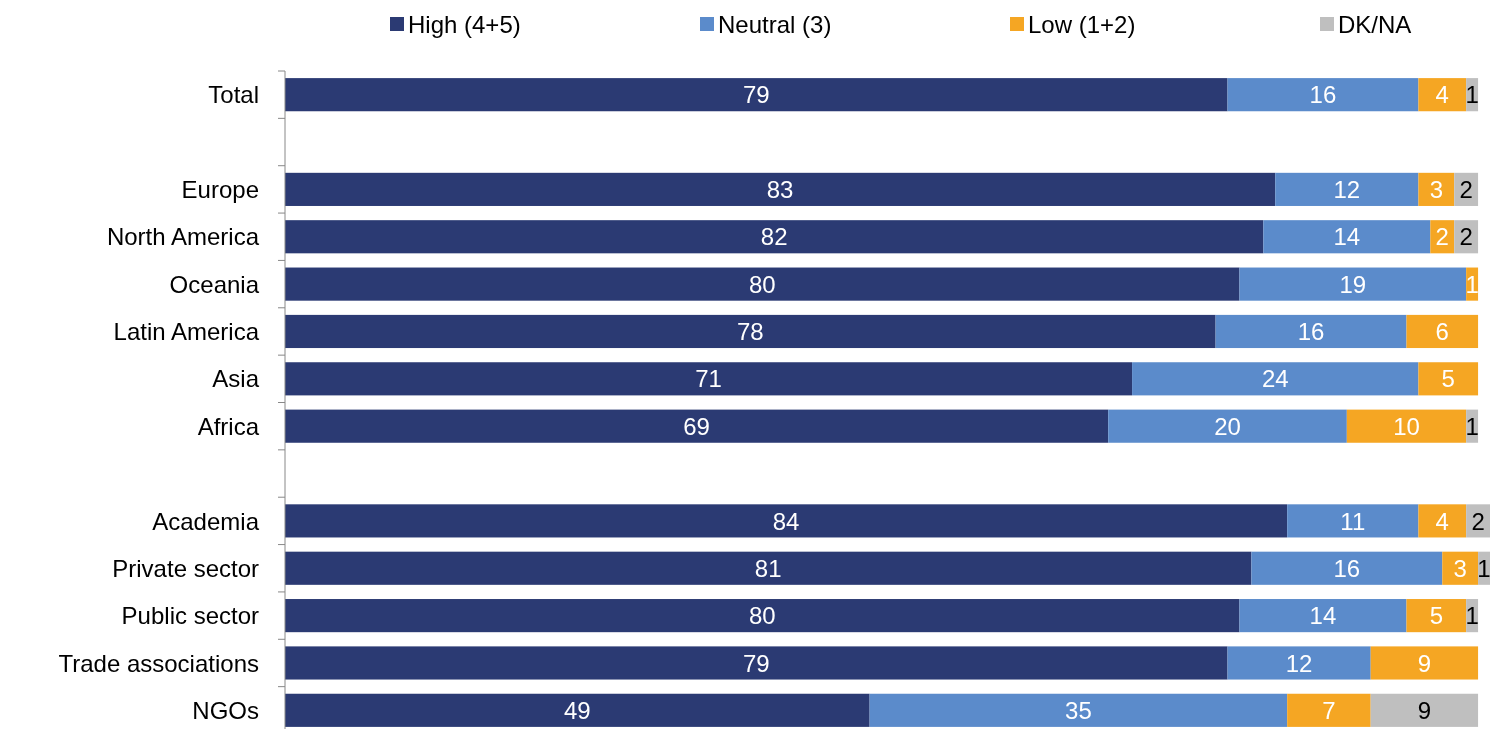  I want to click on data-label: 24, so click(1275, 379).